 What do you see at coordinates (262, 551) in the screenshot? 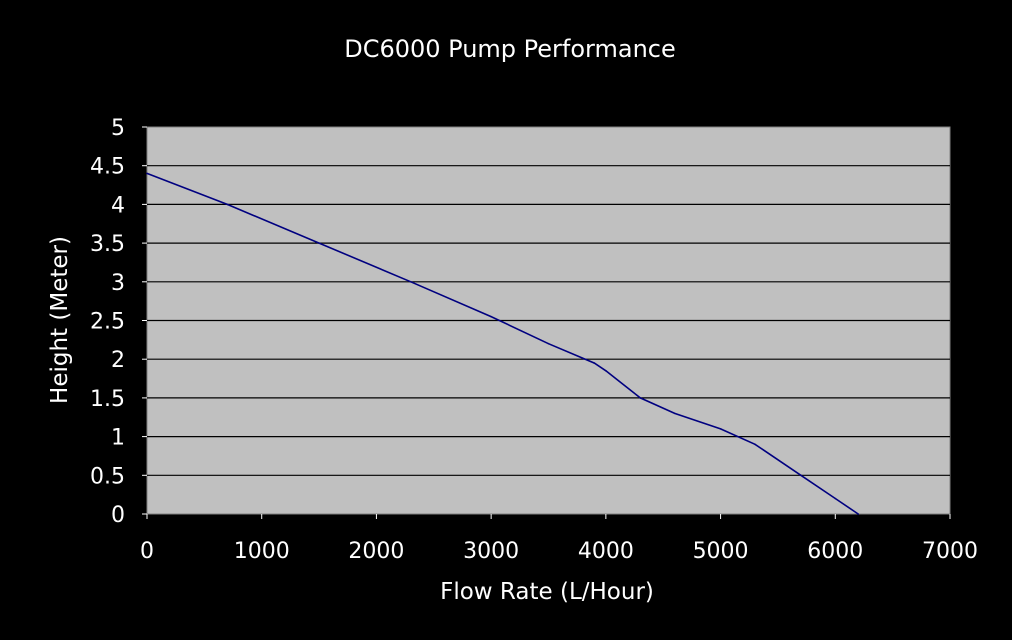
I see `x-tick-label: 1000` at bounding box center [262, 551].